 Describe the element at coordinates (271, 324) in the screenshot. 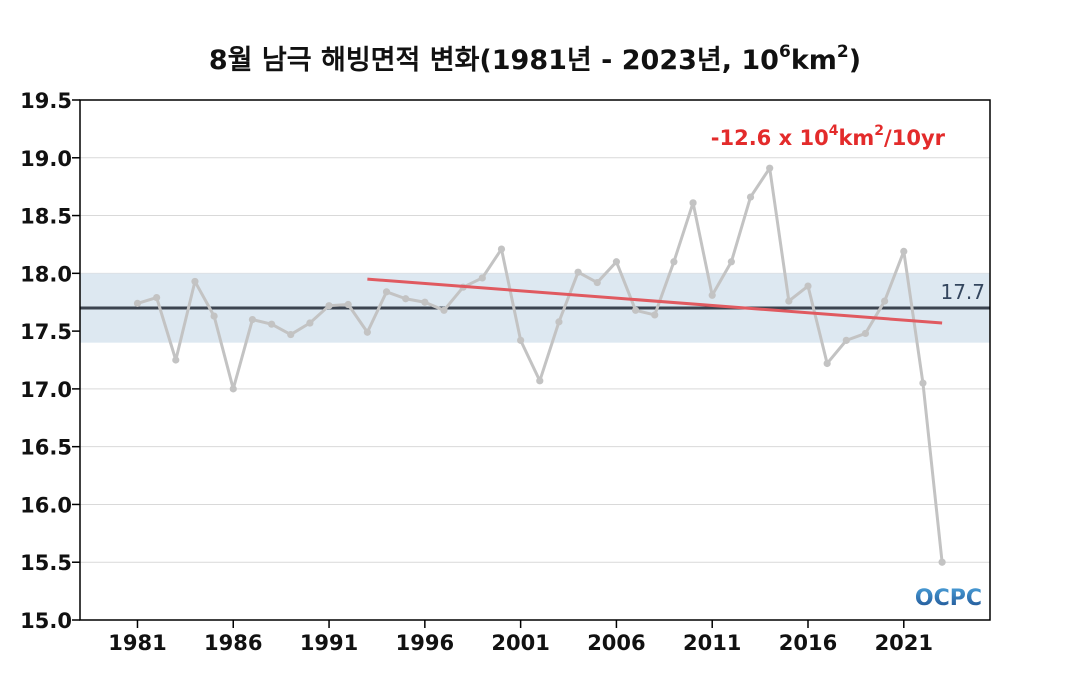

I see `data-point-1988` at that location.